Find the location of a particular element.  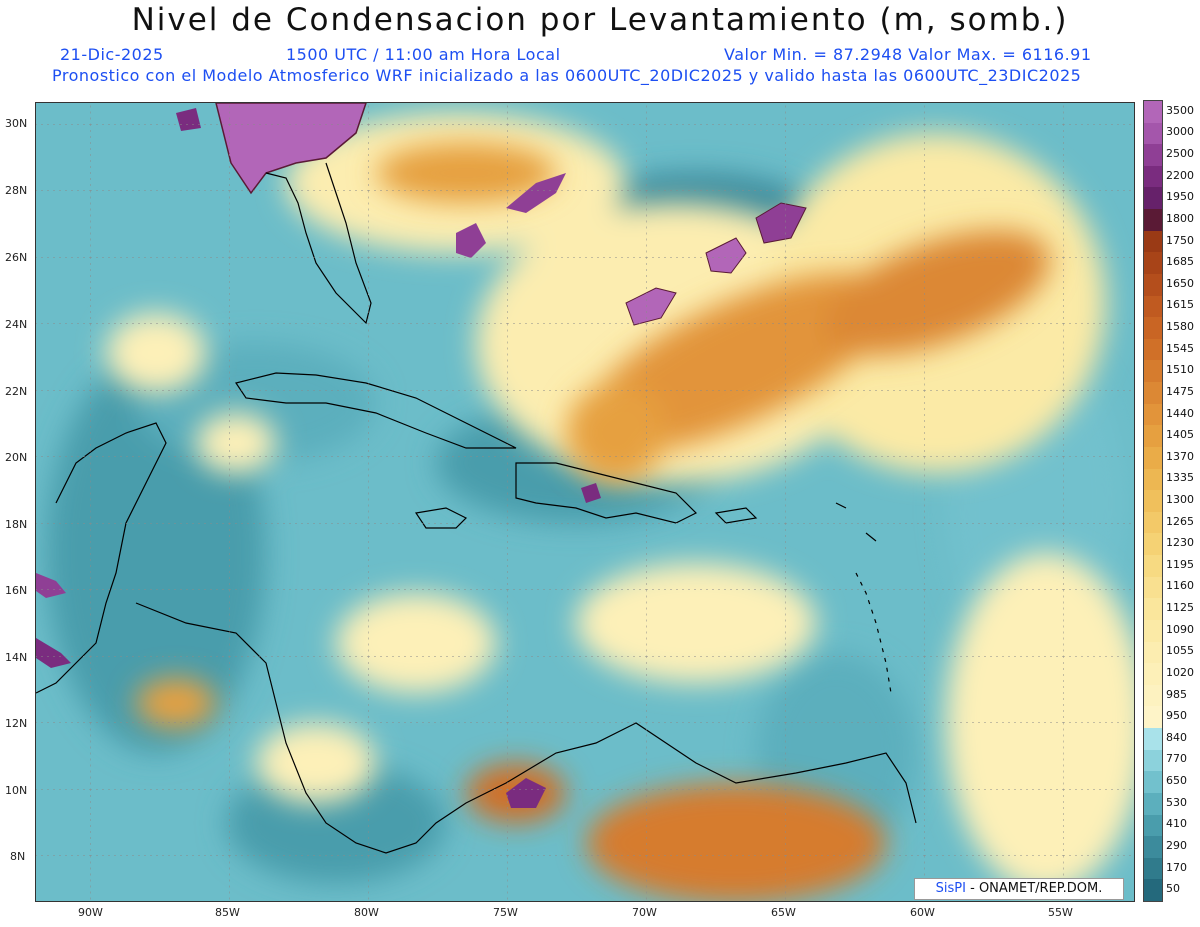

colorbar-label: 1370 is located at coordinates (1180, 456).